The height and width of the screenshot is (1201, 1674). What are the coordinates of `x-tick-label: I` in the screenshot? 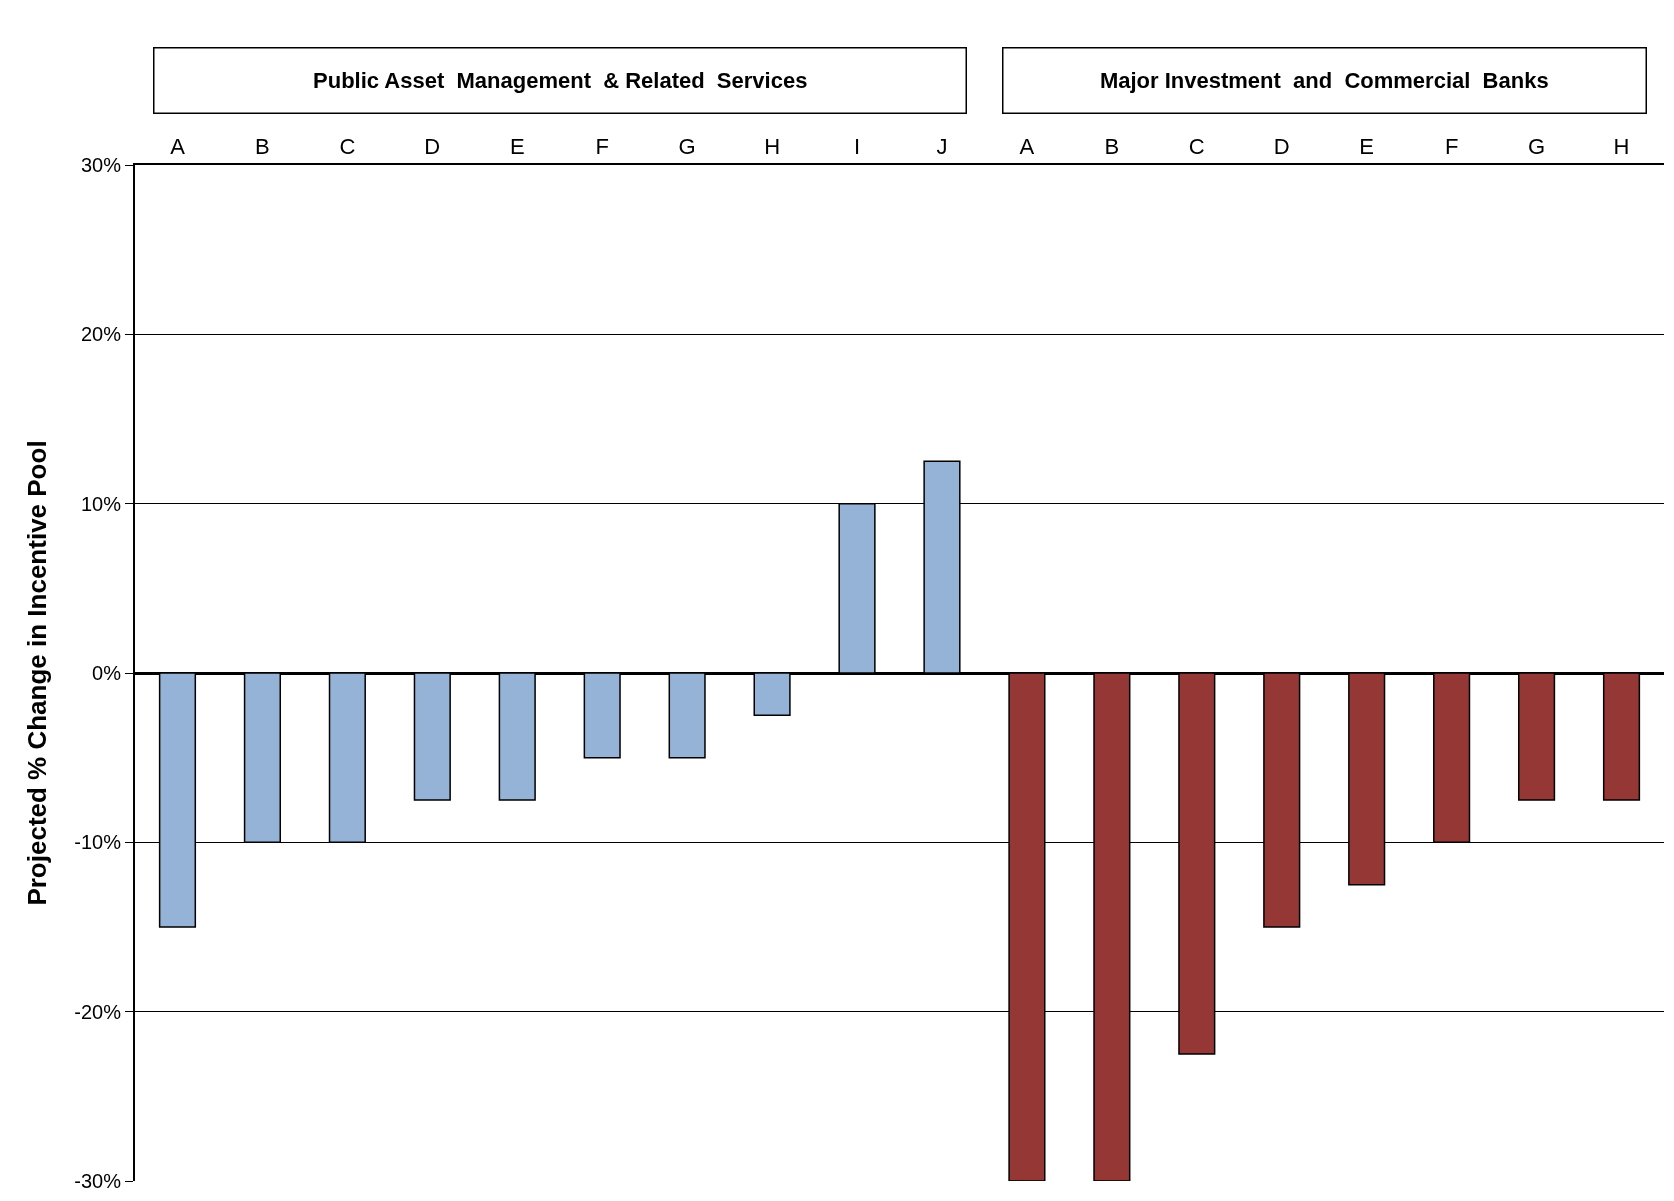 It's located at (857, 147).